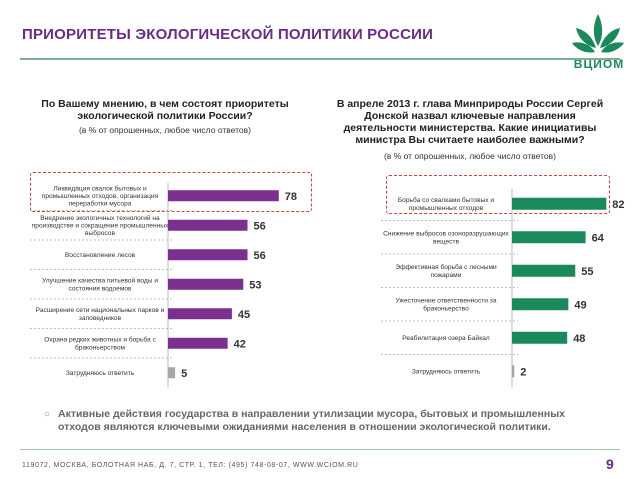  Describe the element at coordinates (446, 338) in the screenshot. I see `right-category-label: Реабилитация озера Байкал` at that location.